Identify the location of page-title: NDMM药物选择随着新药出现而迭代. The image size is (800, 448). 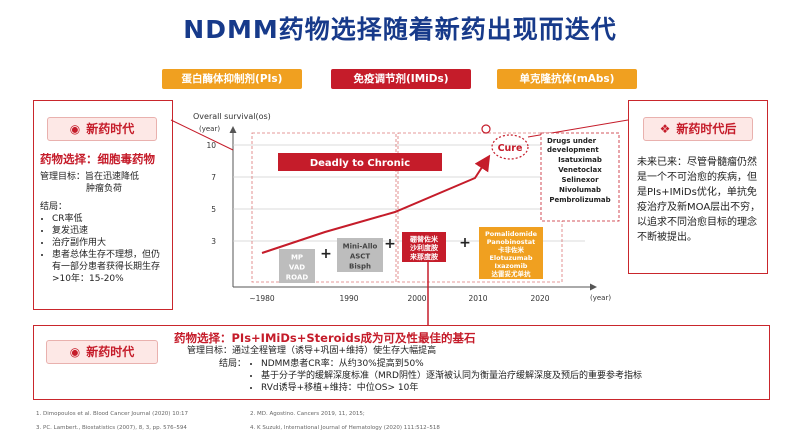
(400, 29).